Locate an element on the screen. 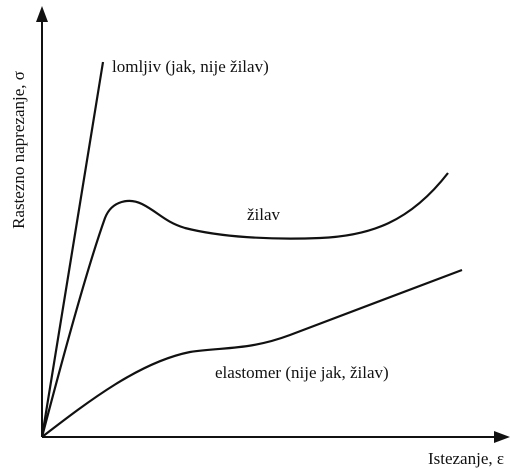 The width and height of the screenshot is (513, 470). x-axis-label: Istezanje, ε is located at coordinates (466, 458).